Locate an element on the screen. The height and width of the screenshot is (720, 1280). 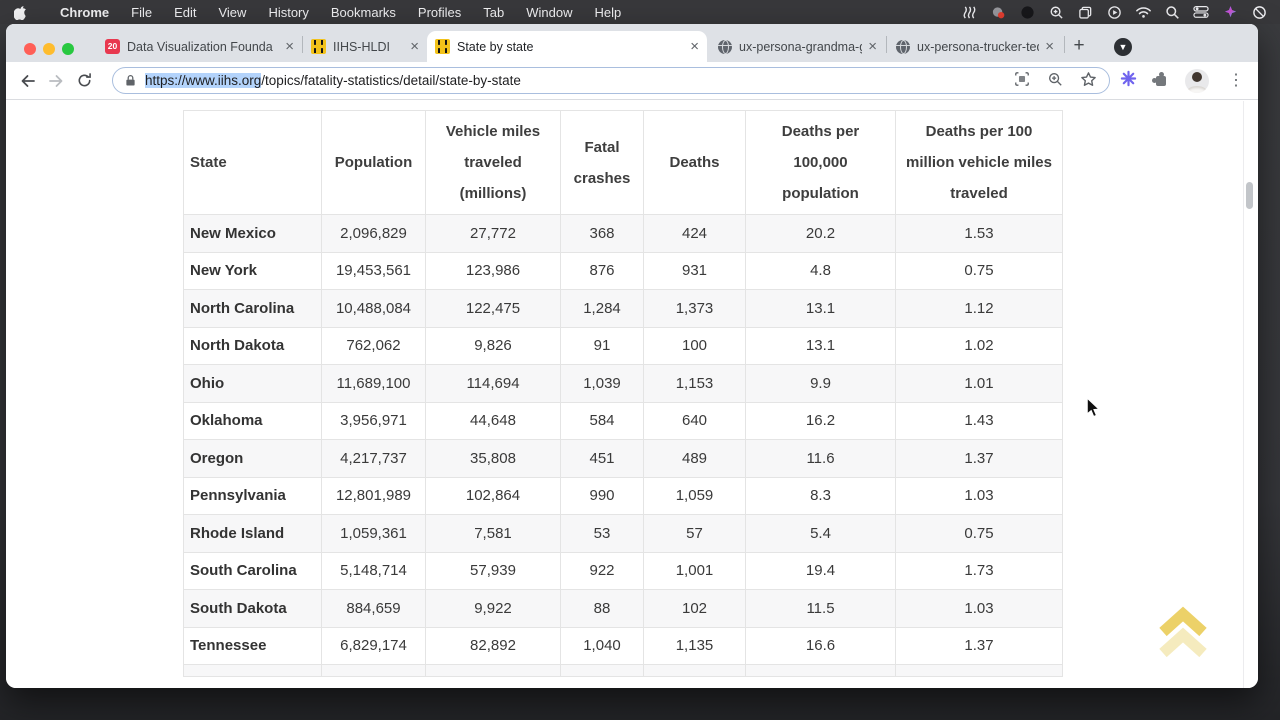
value-cell: 9,922 is located at coordinates (493, 608).